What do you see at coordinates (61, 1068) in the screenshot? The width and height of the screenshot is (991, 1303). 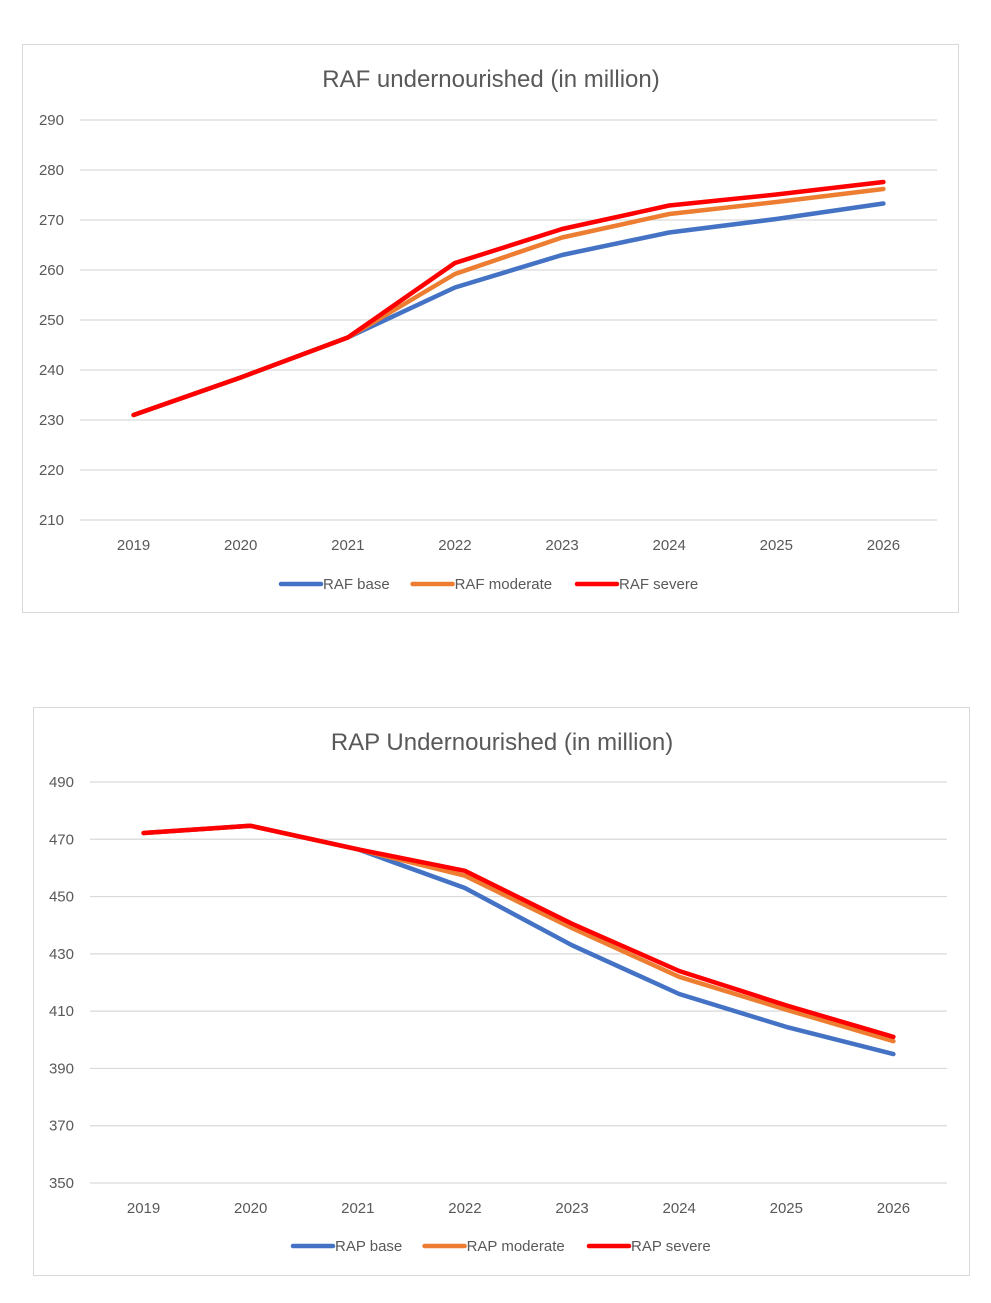 I see `y-tick-label: 390` at bounding box center [61, 1068].